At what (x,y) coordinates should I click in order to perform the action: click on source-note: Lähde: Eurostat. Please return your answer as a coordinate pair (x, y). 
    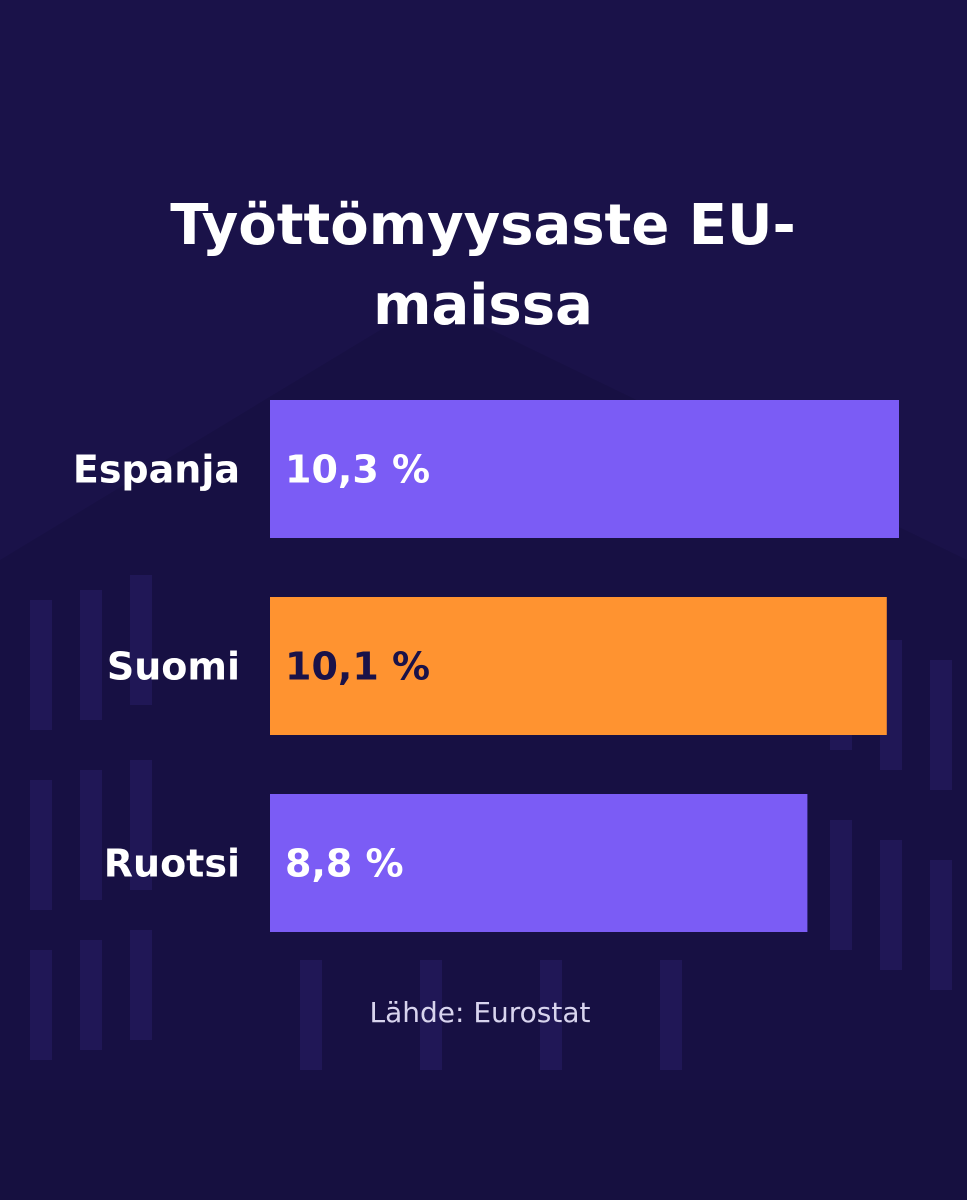
    Looking at the image, I should click on (479, 1012).